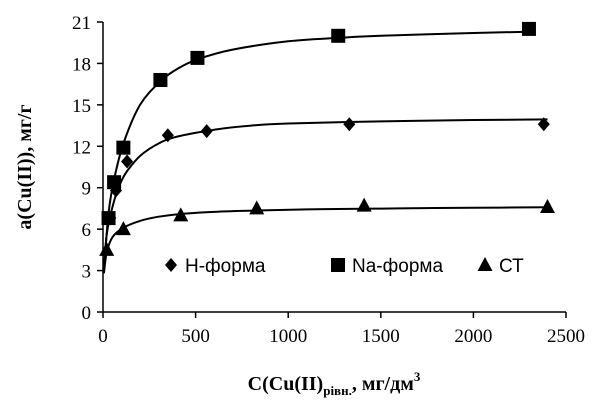  What do you see at coordinates (566, 336) in the screenshot?
I see `x-tick-label: 2500` at bounding box center [566, 336].